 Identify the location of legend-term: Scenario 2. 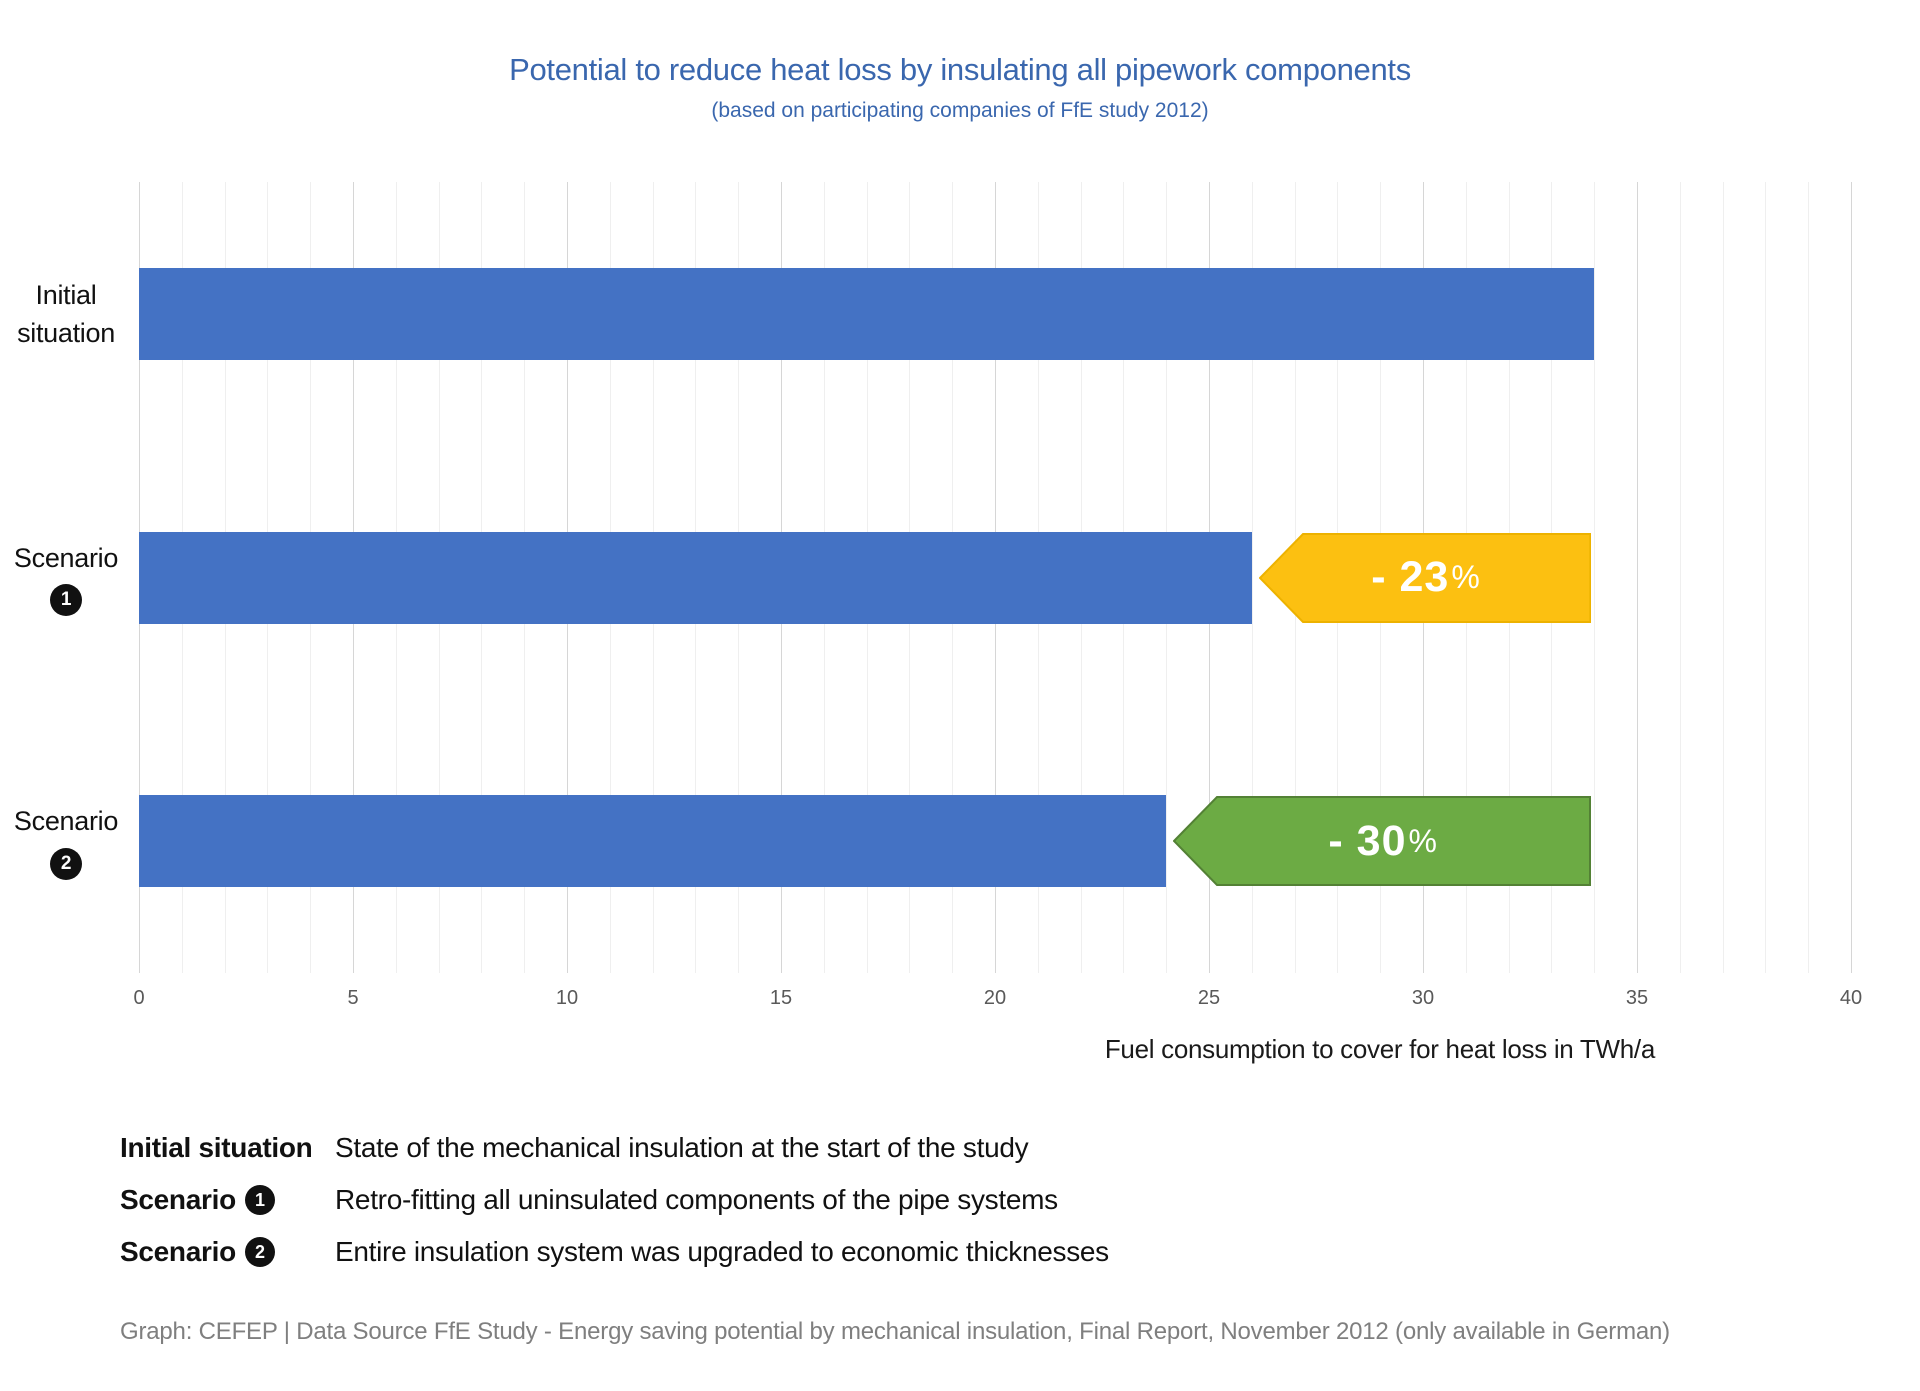
(227, 1252).